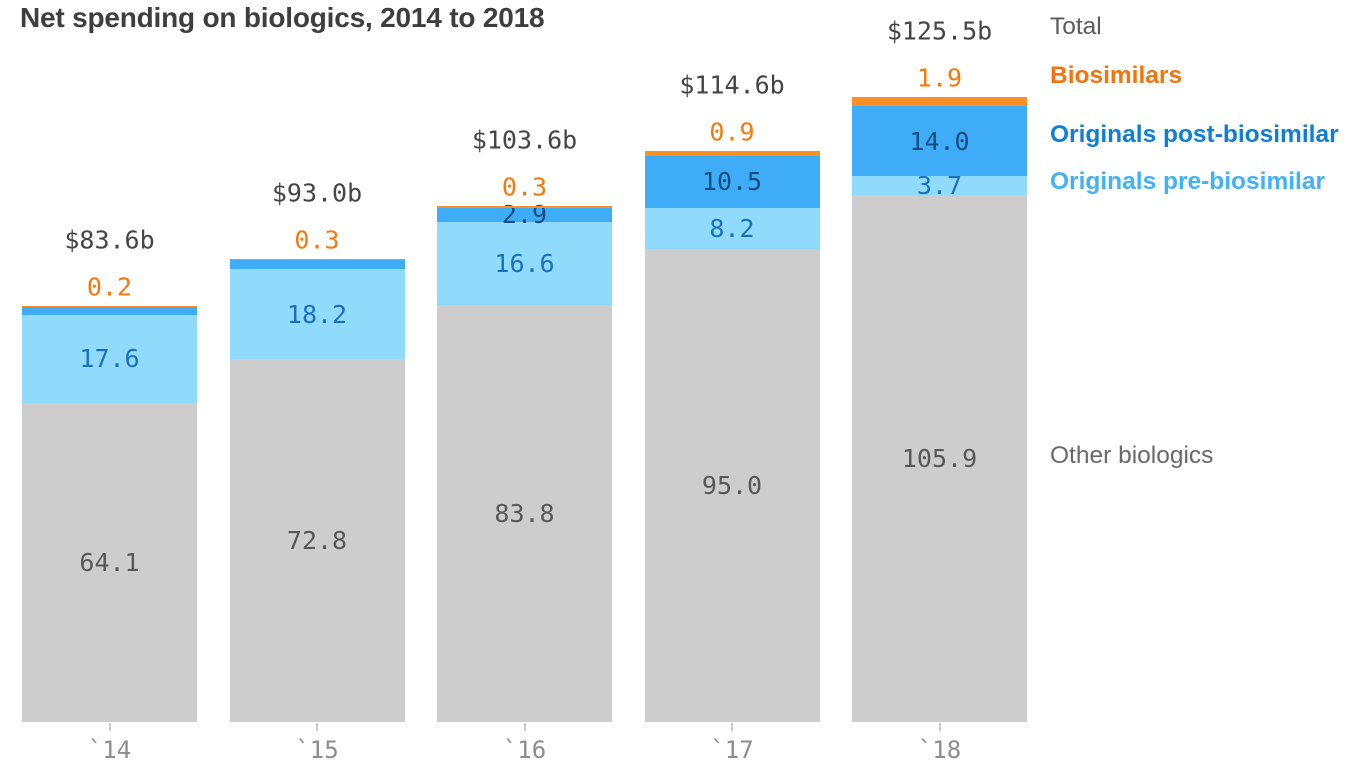 This screenshot has width=1366, height=768. What do you see at coordinates (317, 750) in the screenshot?
I see `x-axis-label-15: `15` at bounding box center [317, 750].